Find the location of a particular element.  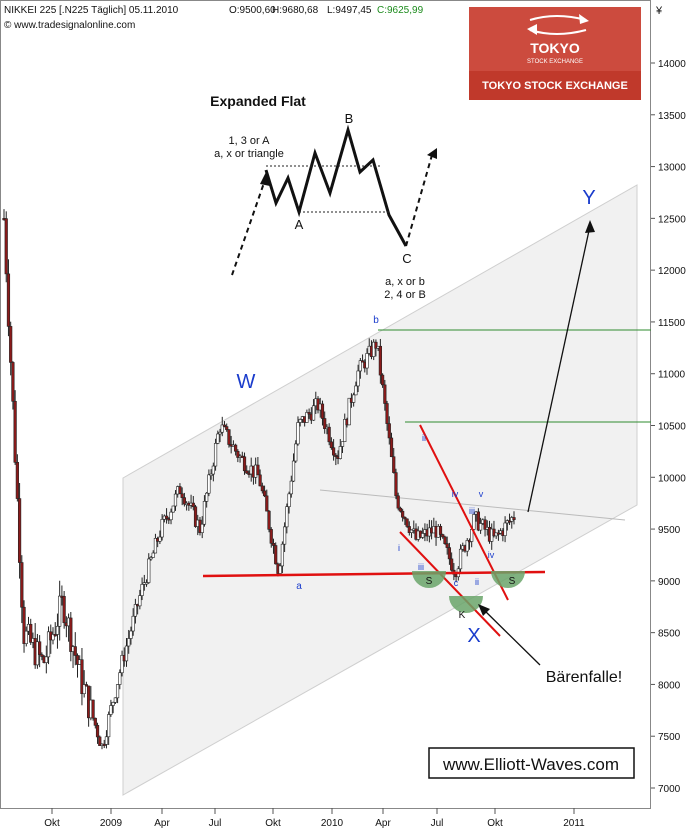

y-tick-label: 7000 is located at coordinates (669, 789).